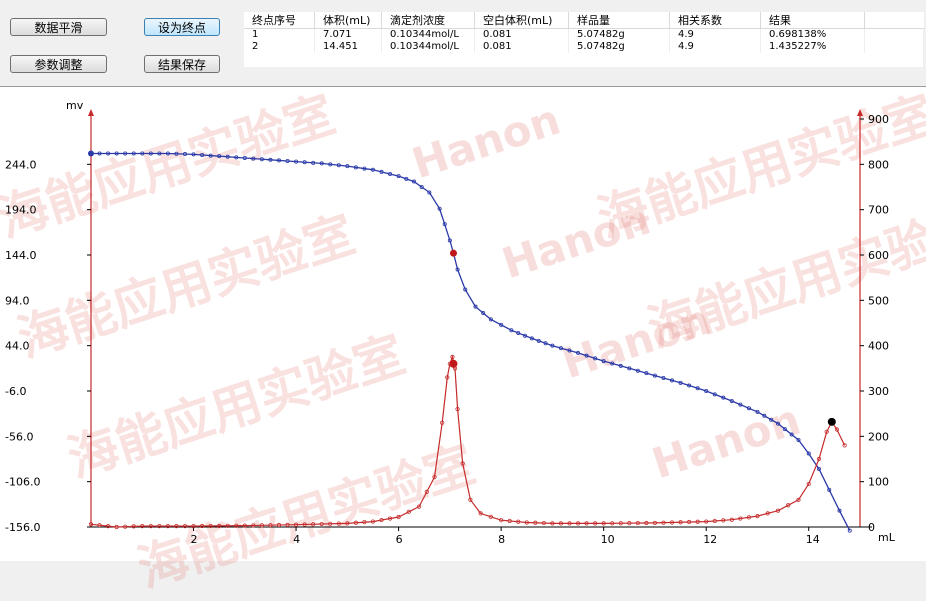  I want to click on col-header-endpoint-no: 终点序号, so click(279, 20).